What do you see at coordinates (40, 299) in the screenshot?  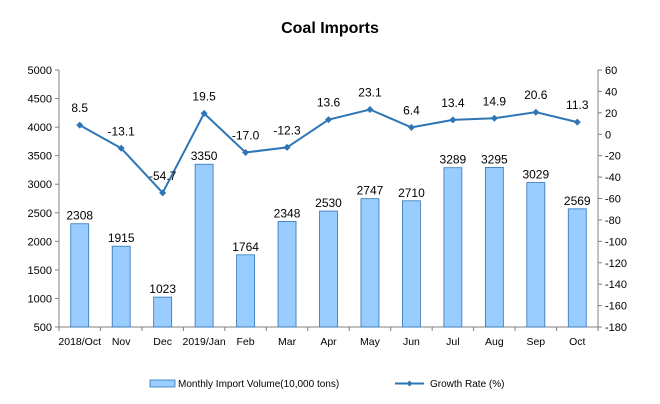 I see `left-y-tick-label: 1000` at bounding box center [40, 299].